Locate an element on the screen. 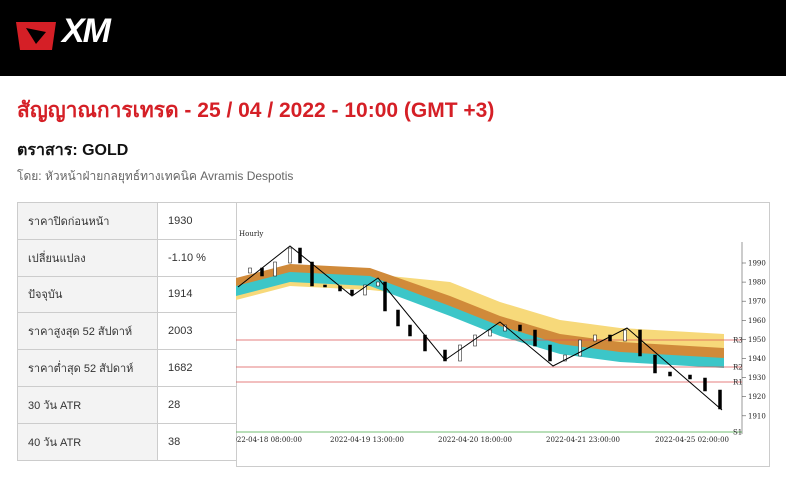  label-cell: 30 วัน ATR is located at coordinates (87, 404).